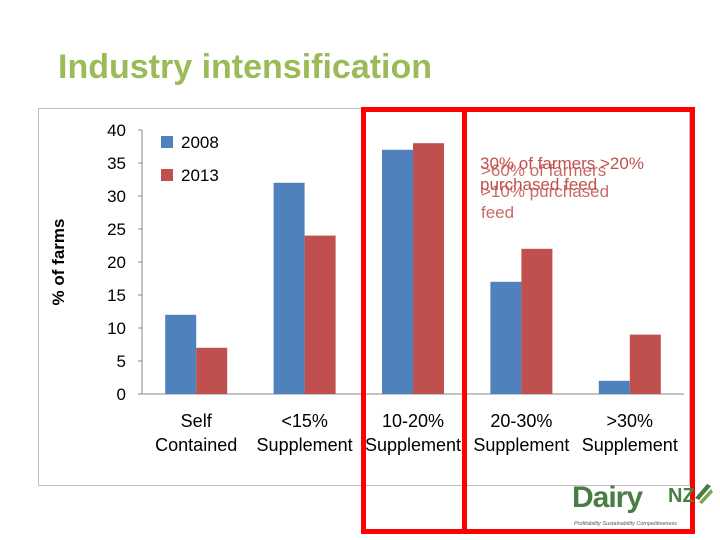 The image size is (720, 540). What do you see at coordinates (121, 361) in the screenshot?
I see `y-tick-label: 5` at bounding box center [121, 361].